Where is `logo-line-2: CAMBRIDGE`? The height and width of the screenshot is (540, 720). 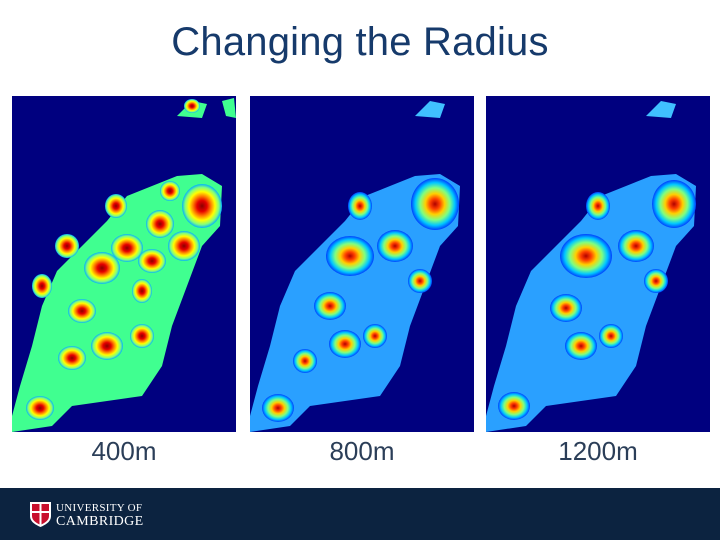 logo-line-2: CAMBRIDGE is located at coordinates (100, 521).